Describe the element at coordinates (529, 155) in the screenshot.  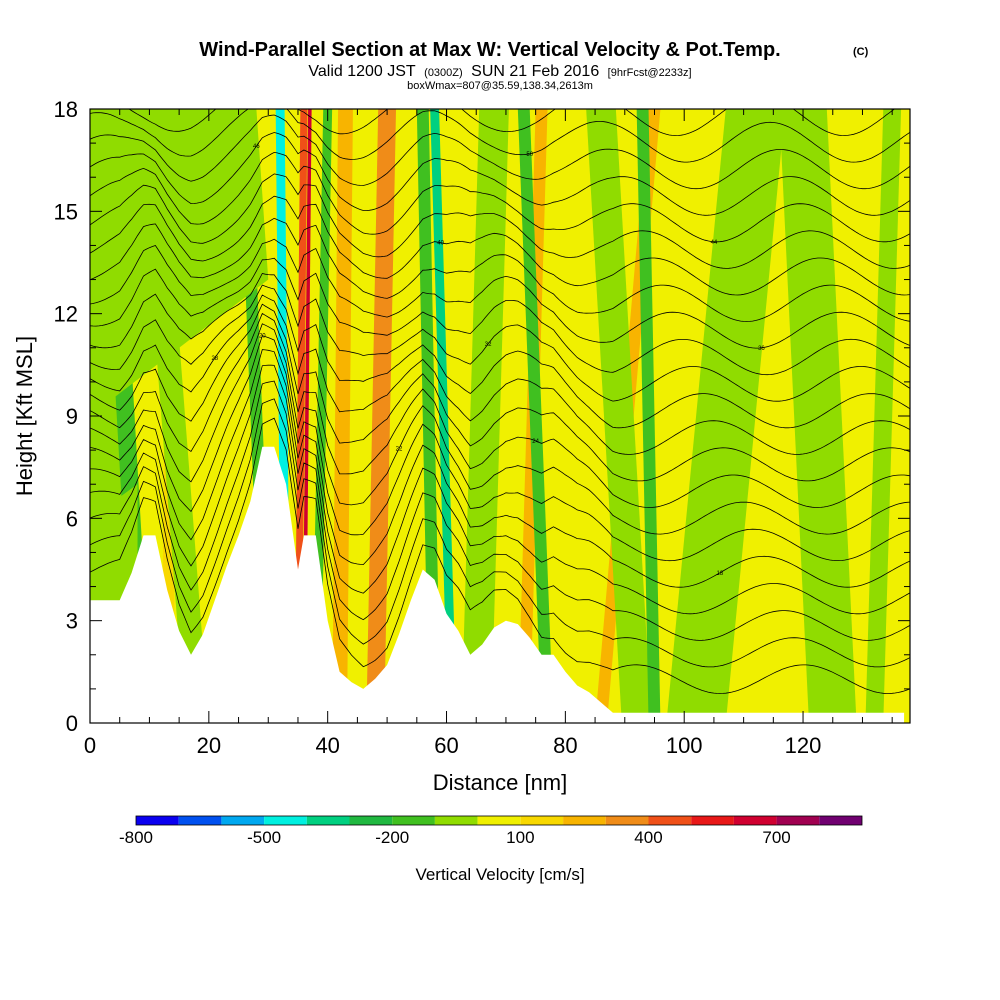
I see `contour-label: 50` at that location.